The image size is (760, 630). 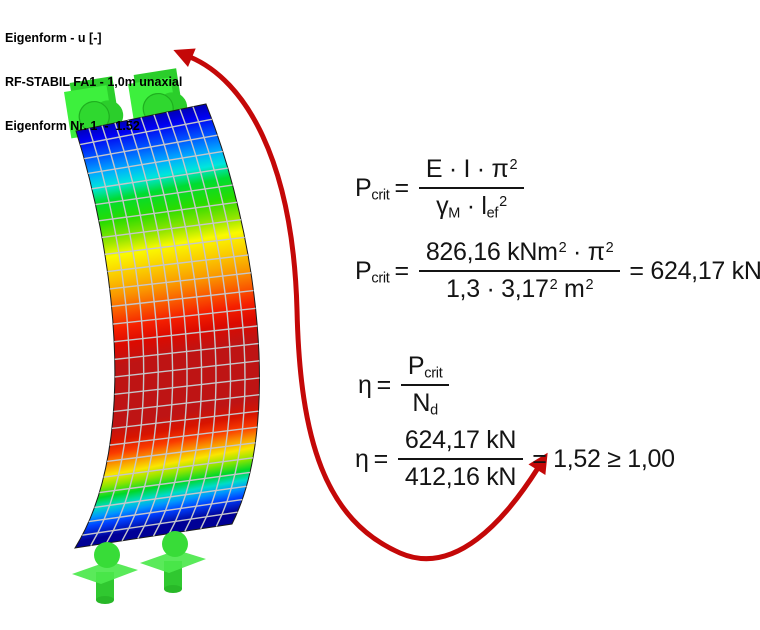 What do you see at coordinates (72, 125) in the screenshot?
I see `header-line-eigenform-factor: Eigenform Nr. 1 - 1.52` at bounding box center [72, 125].